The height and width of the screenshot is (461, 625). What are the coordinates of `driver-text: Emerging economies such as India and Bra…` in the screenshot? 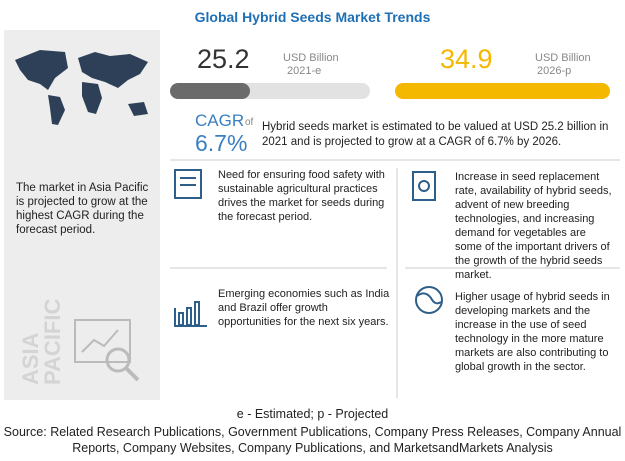 It's located at (304, 308).